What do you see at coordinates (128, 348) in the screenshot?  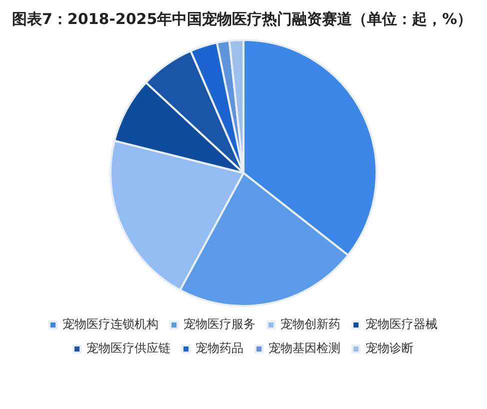 I see `legend-label: 宠物医疗供应链` at bounding box center [128, 348].